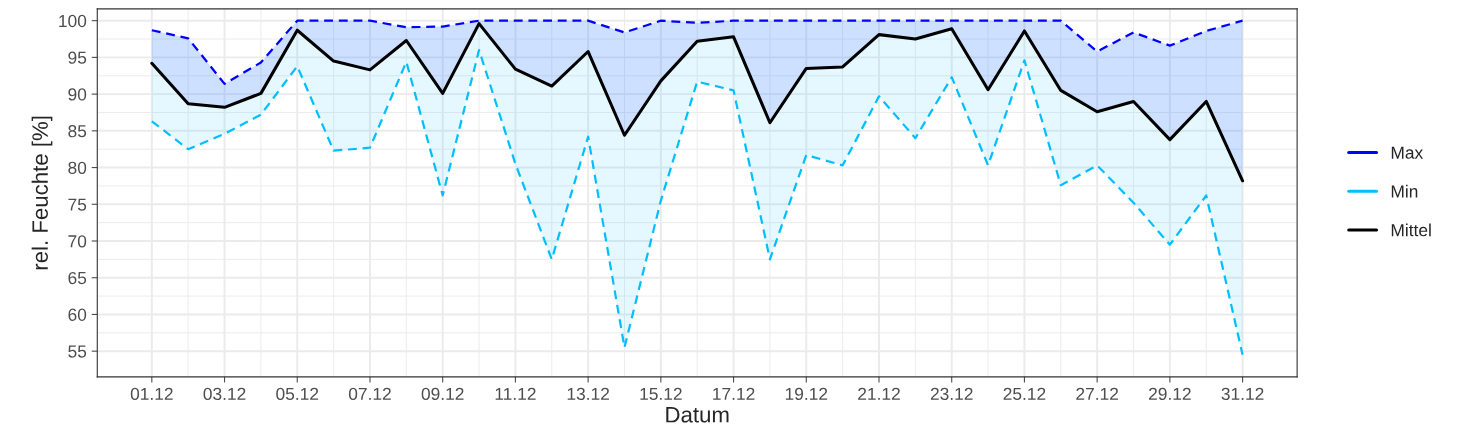 This screenshot has width=1474, height=446. I want to click on x-tick-label: 13.12, so click(588, 394).